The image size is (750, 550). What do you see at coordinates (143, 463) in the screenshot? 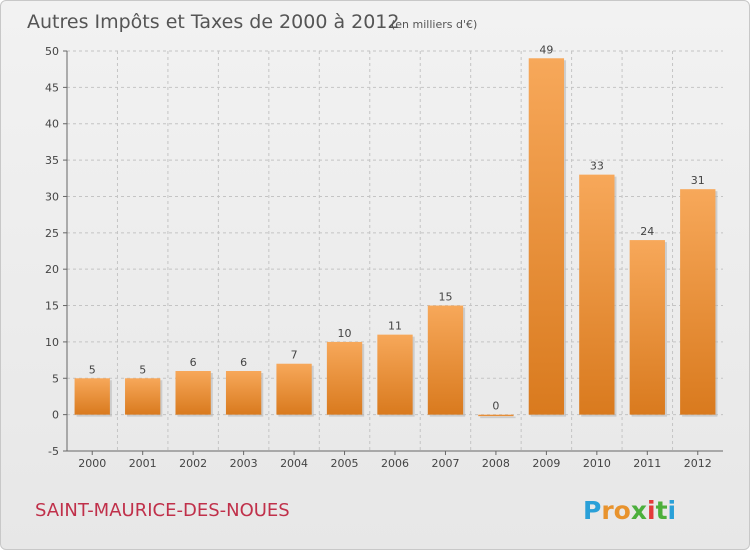
I see `x-tick-label: 2001` at bounding box center [143, 463].